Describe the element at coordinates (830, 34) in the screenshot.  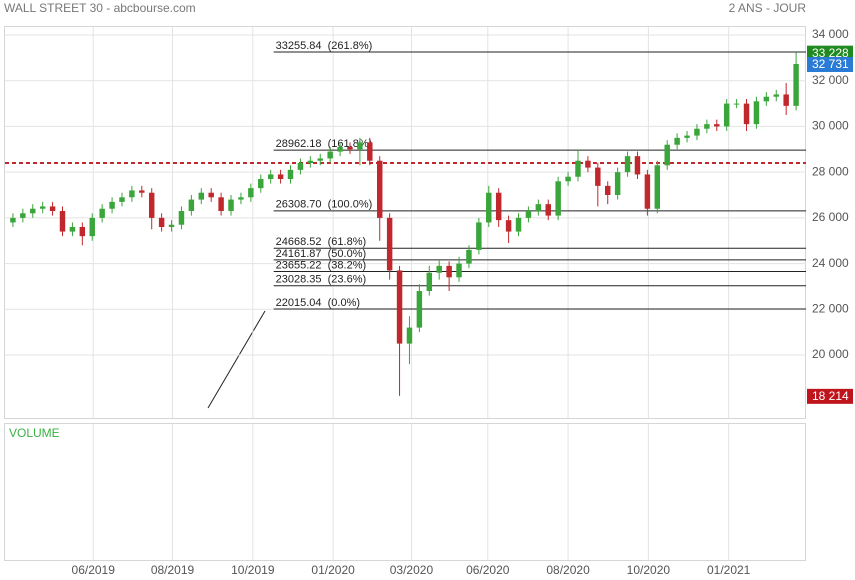
I see `y-tick-label: 34 000` at that location.